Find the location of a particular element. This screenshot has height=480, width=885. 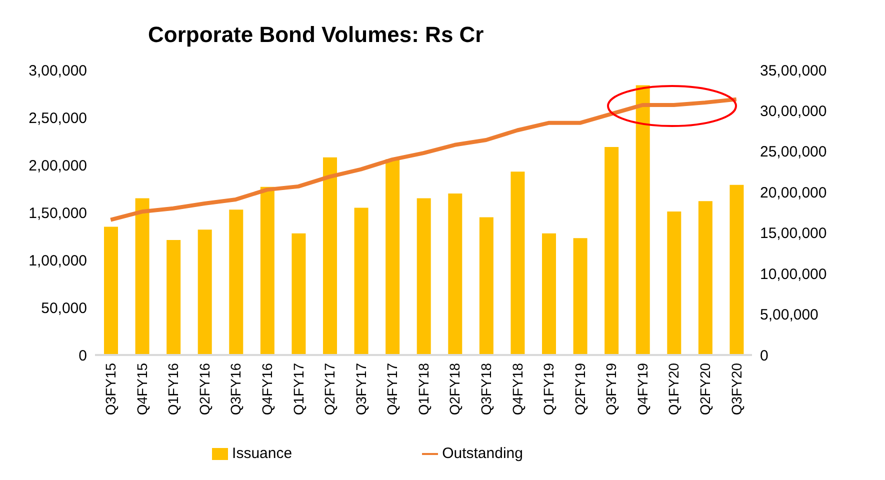

x-tick-label: Q3FY16 is located at coordinates (236, 389).